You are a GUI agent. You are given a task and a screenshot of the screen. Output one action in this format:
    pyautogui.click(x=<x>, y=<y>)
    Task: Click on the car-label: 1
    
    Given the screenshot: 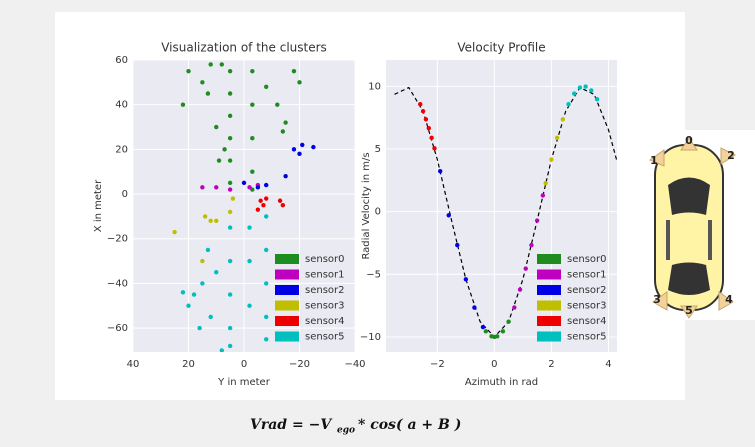 What is the action you would take?
    pyautogui.click(x=654, y=160)
    